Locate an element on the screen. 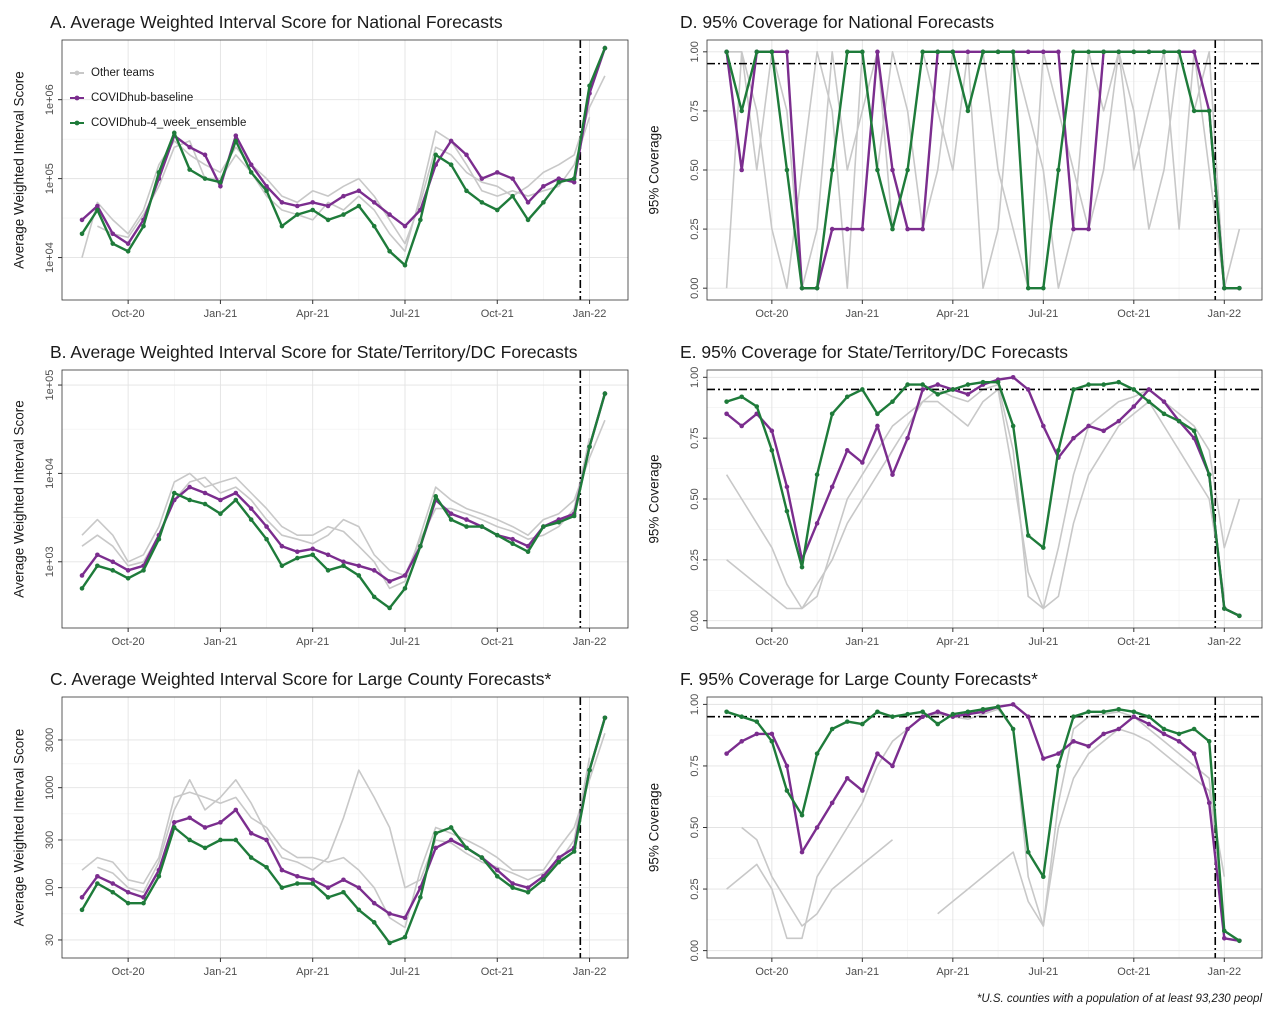  x-tick-label: Jul-21 is located at coordinates (405, 642).